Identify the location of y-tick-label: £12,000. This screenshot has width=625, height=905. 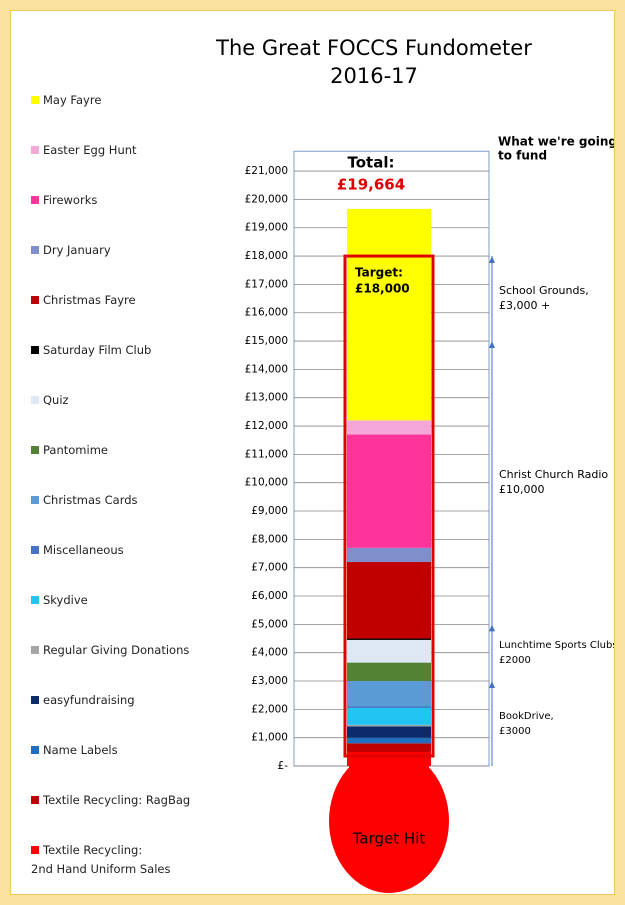
(266, 426).